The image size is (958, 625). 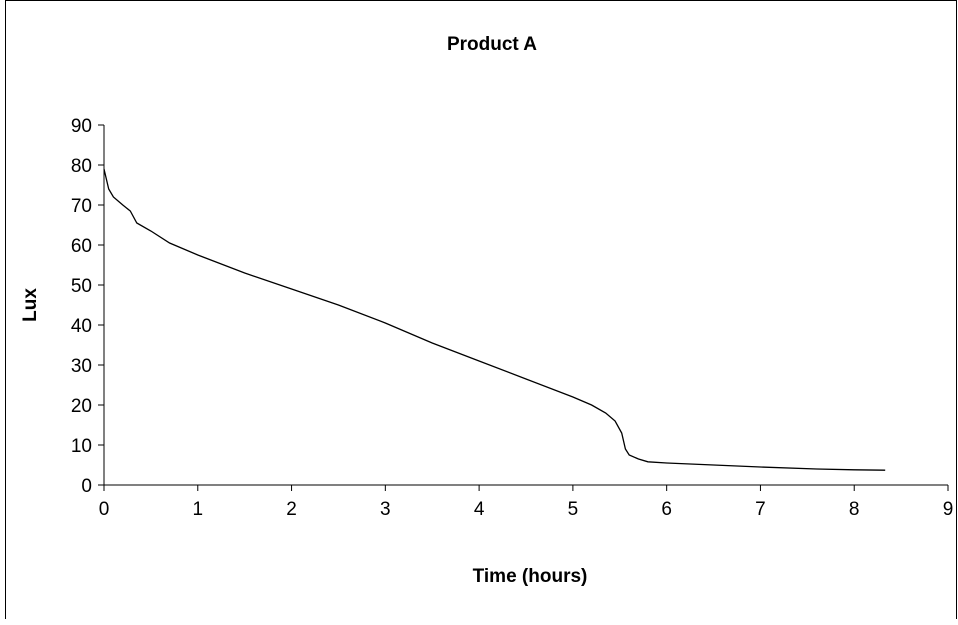 I want to click on x-tick-label: 5, so click(x=573, y=509).